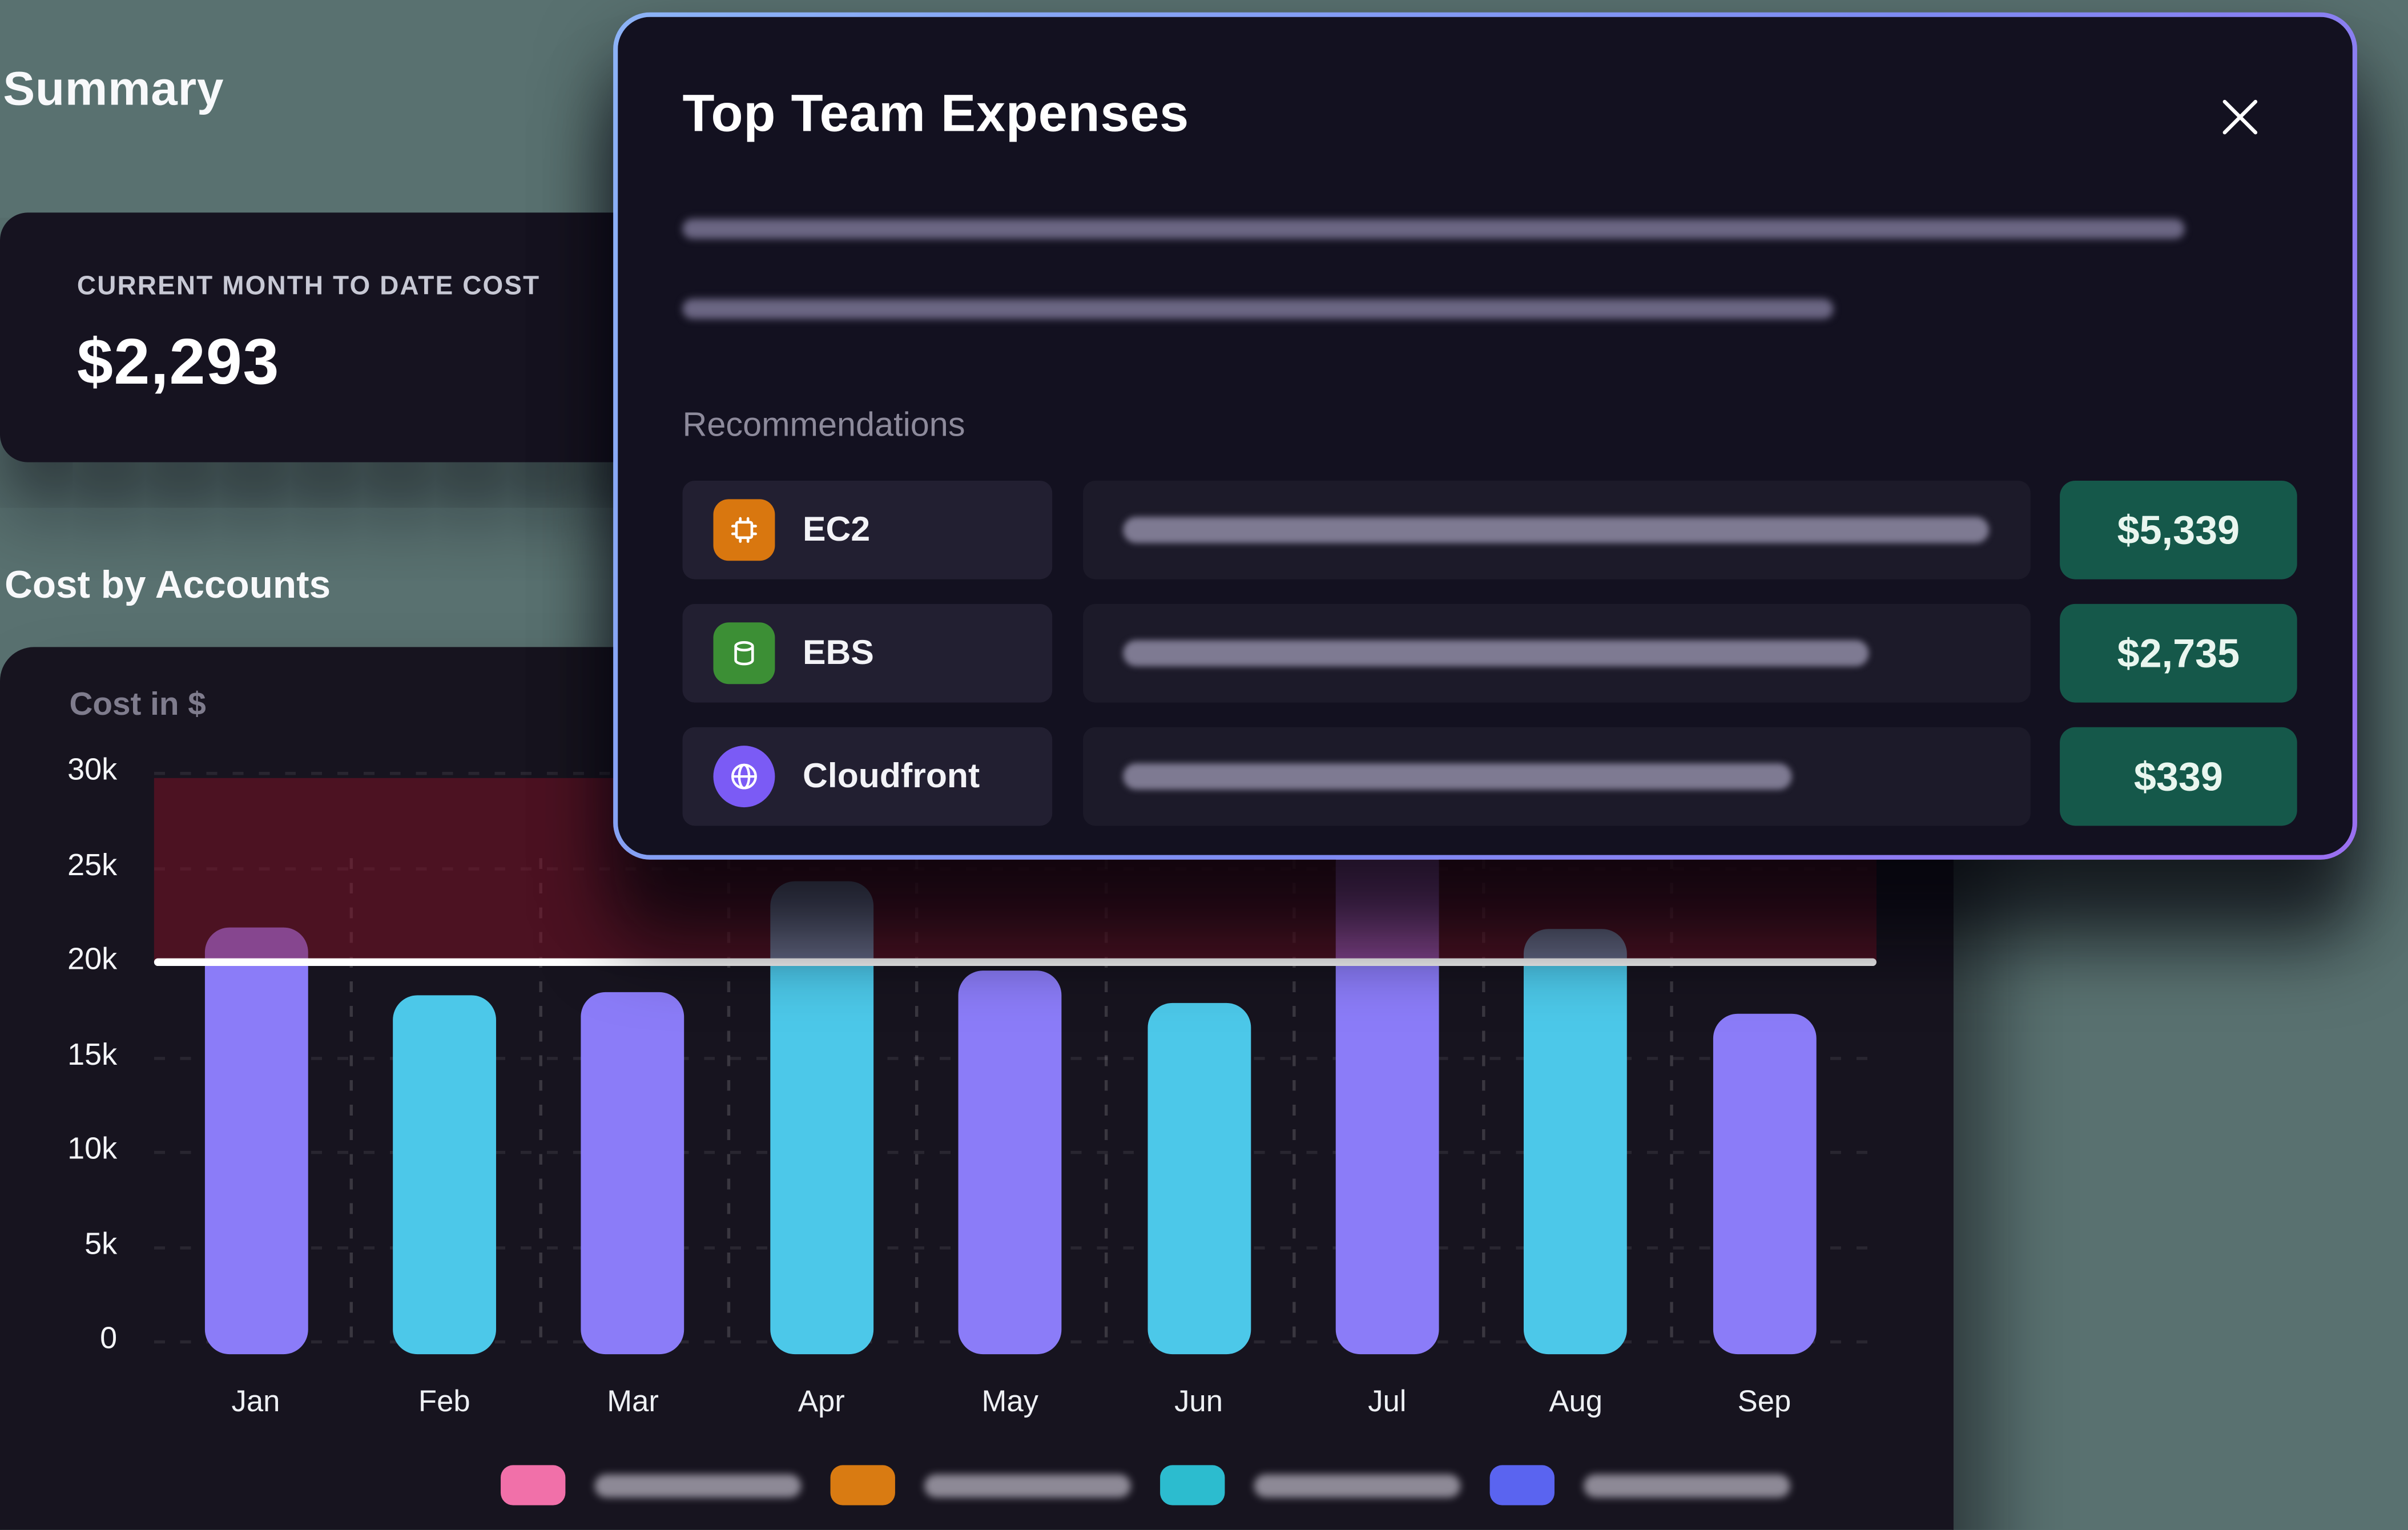  Describe the element at coordinates (1764, 1402) in the screenshot. I see `x-tick-label: Sep` at that location.